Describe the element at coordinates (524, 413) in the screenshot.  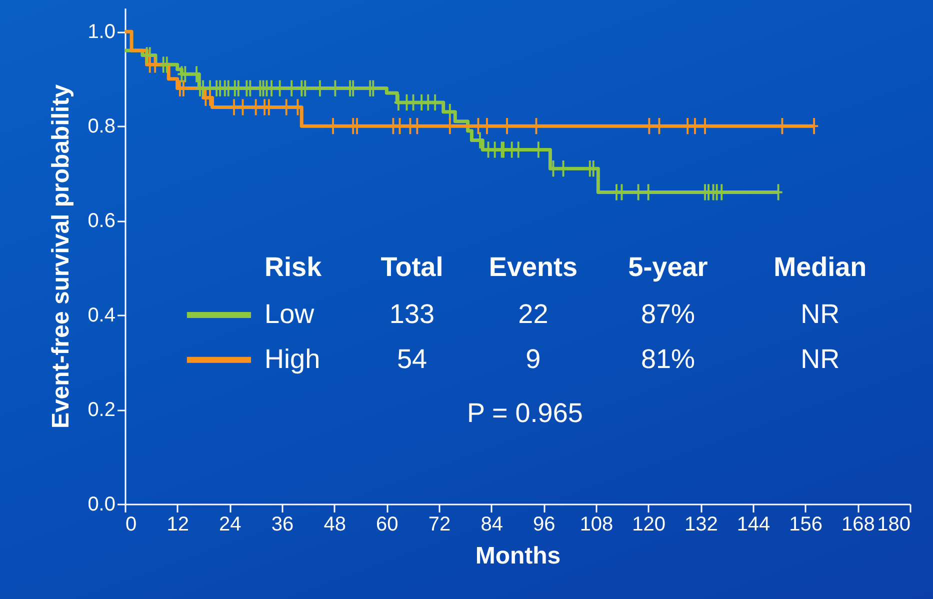
I see `annotation: P = 0.965` at that location.